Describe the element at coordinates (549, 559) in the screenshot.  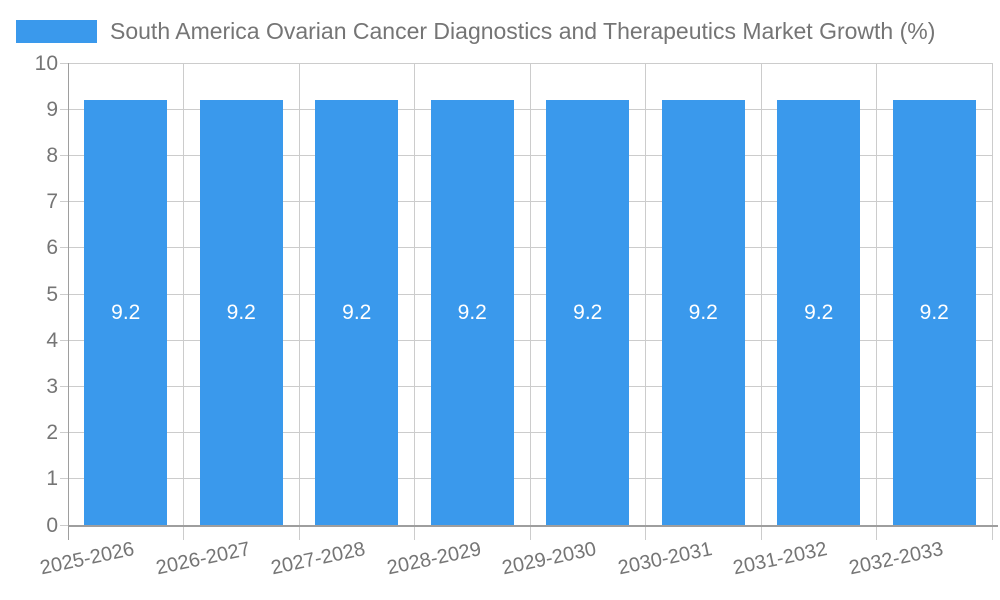
I see `x-tick-label: 2029-2030` at that location.